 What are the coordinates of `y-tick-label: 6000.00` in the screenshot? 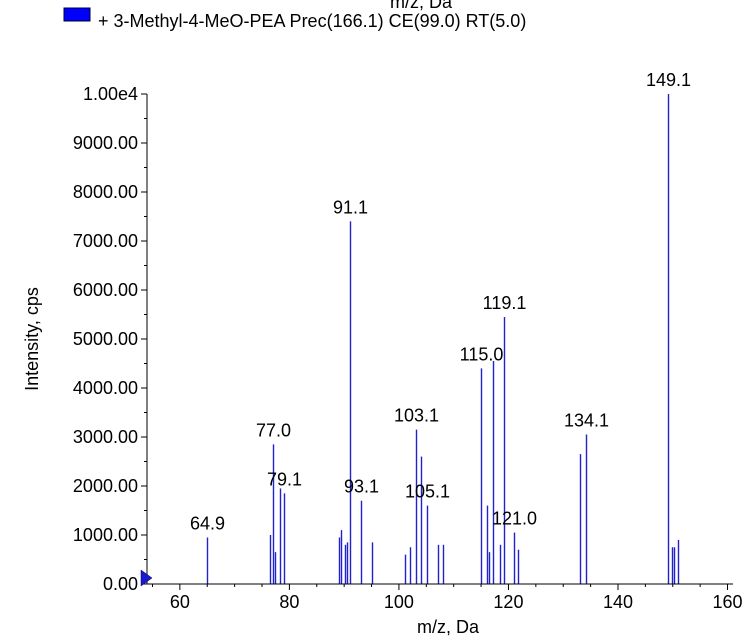 It's located at (105, 290).